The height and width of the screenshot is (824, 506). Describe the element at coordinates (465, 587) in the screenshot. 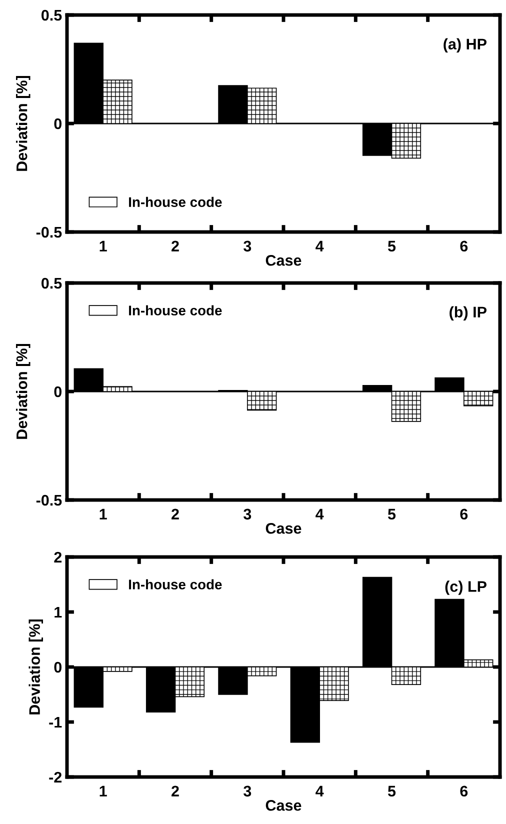

I see `annotation: (c) LP` at that location.